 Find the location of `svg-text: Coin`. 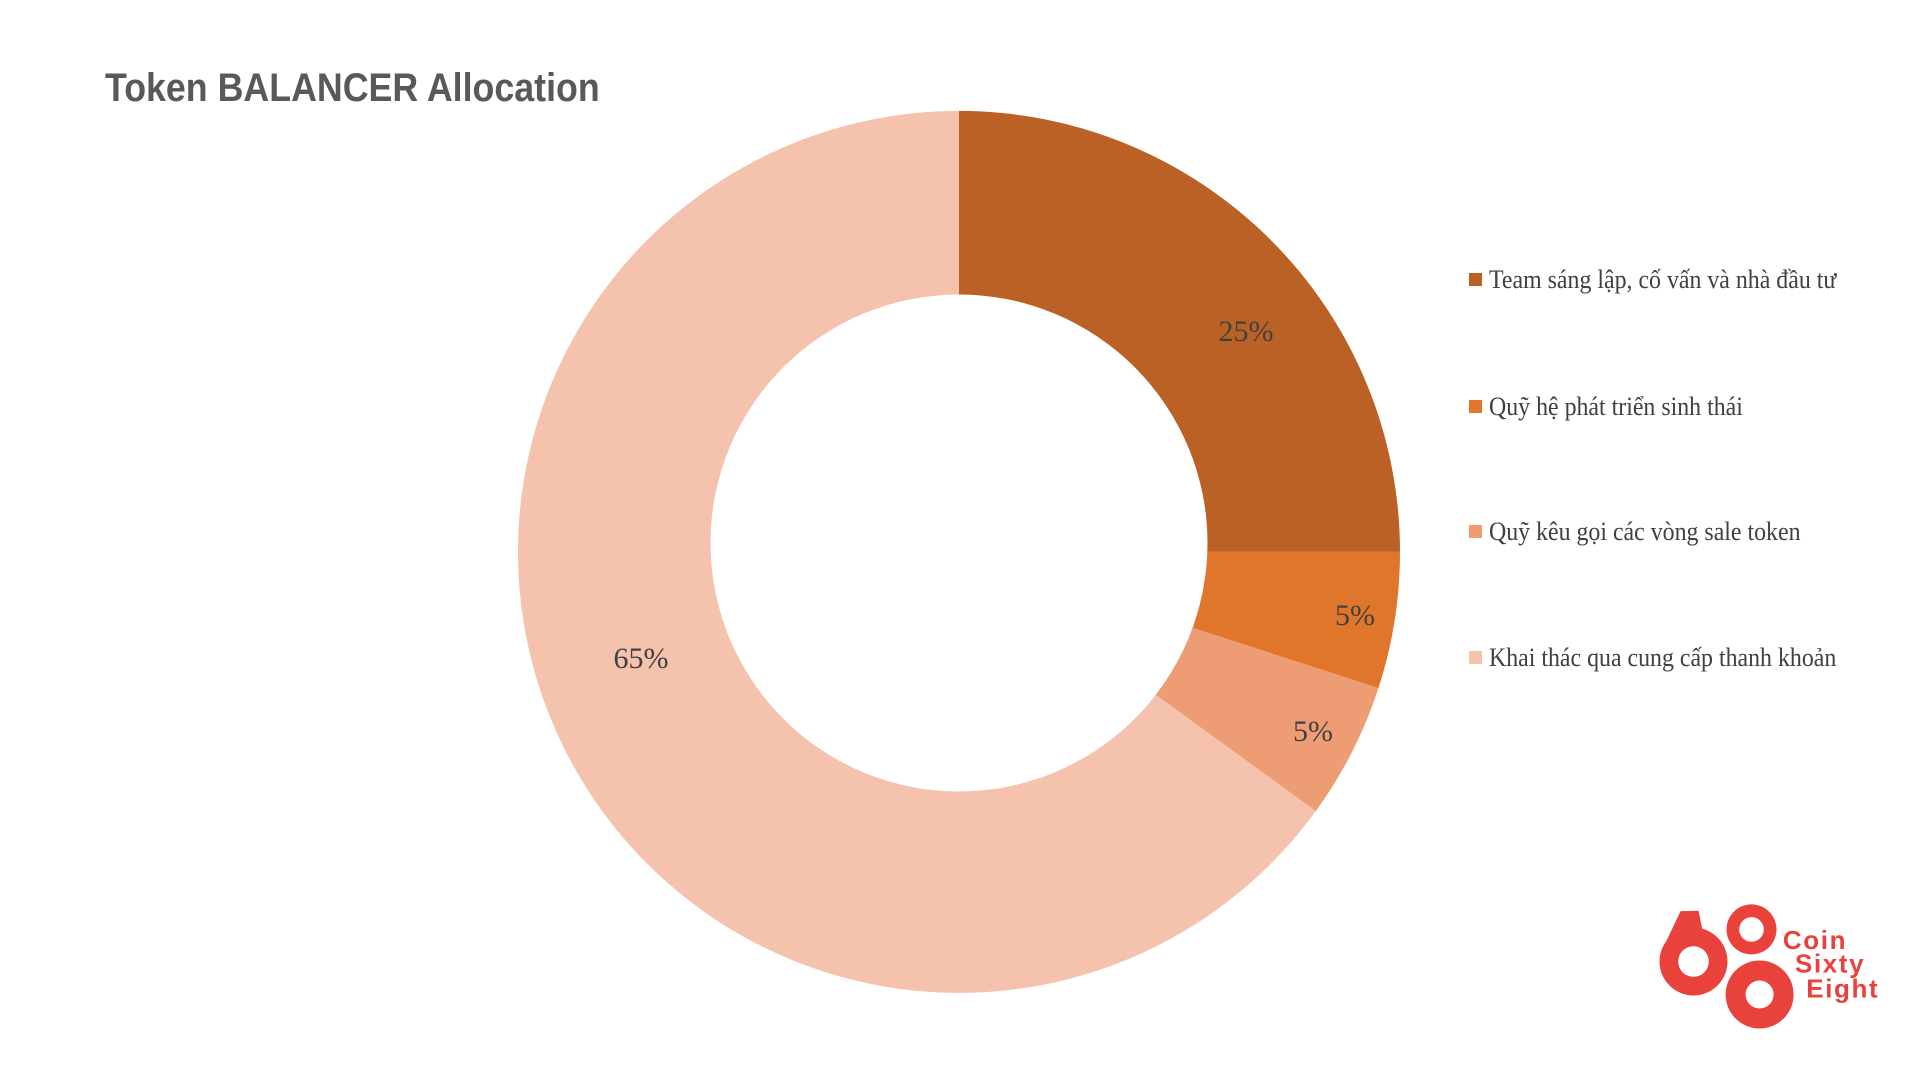

svg-text: Coin is located at coordinates (1815, 940).